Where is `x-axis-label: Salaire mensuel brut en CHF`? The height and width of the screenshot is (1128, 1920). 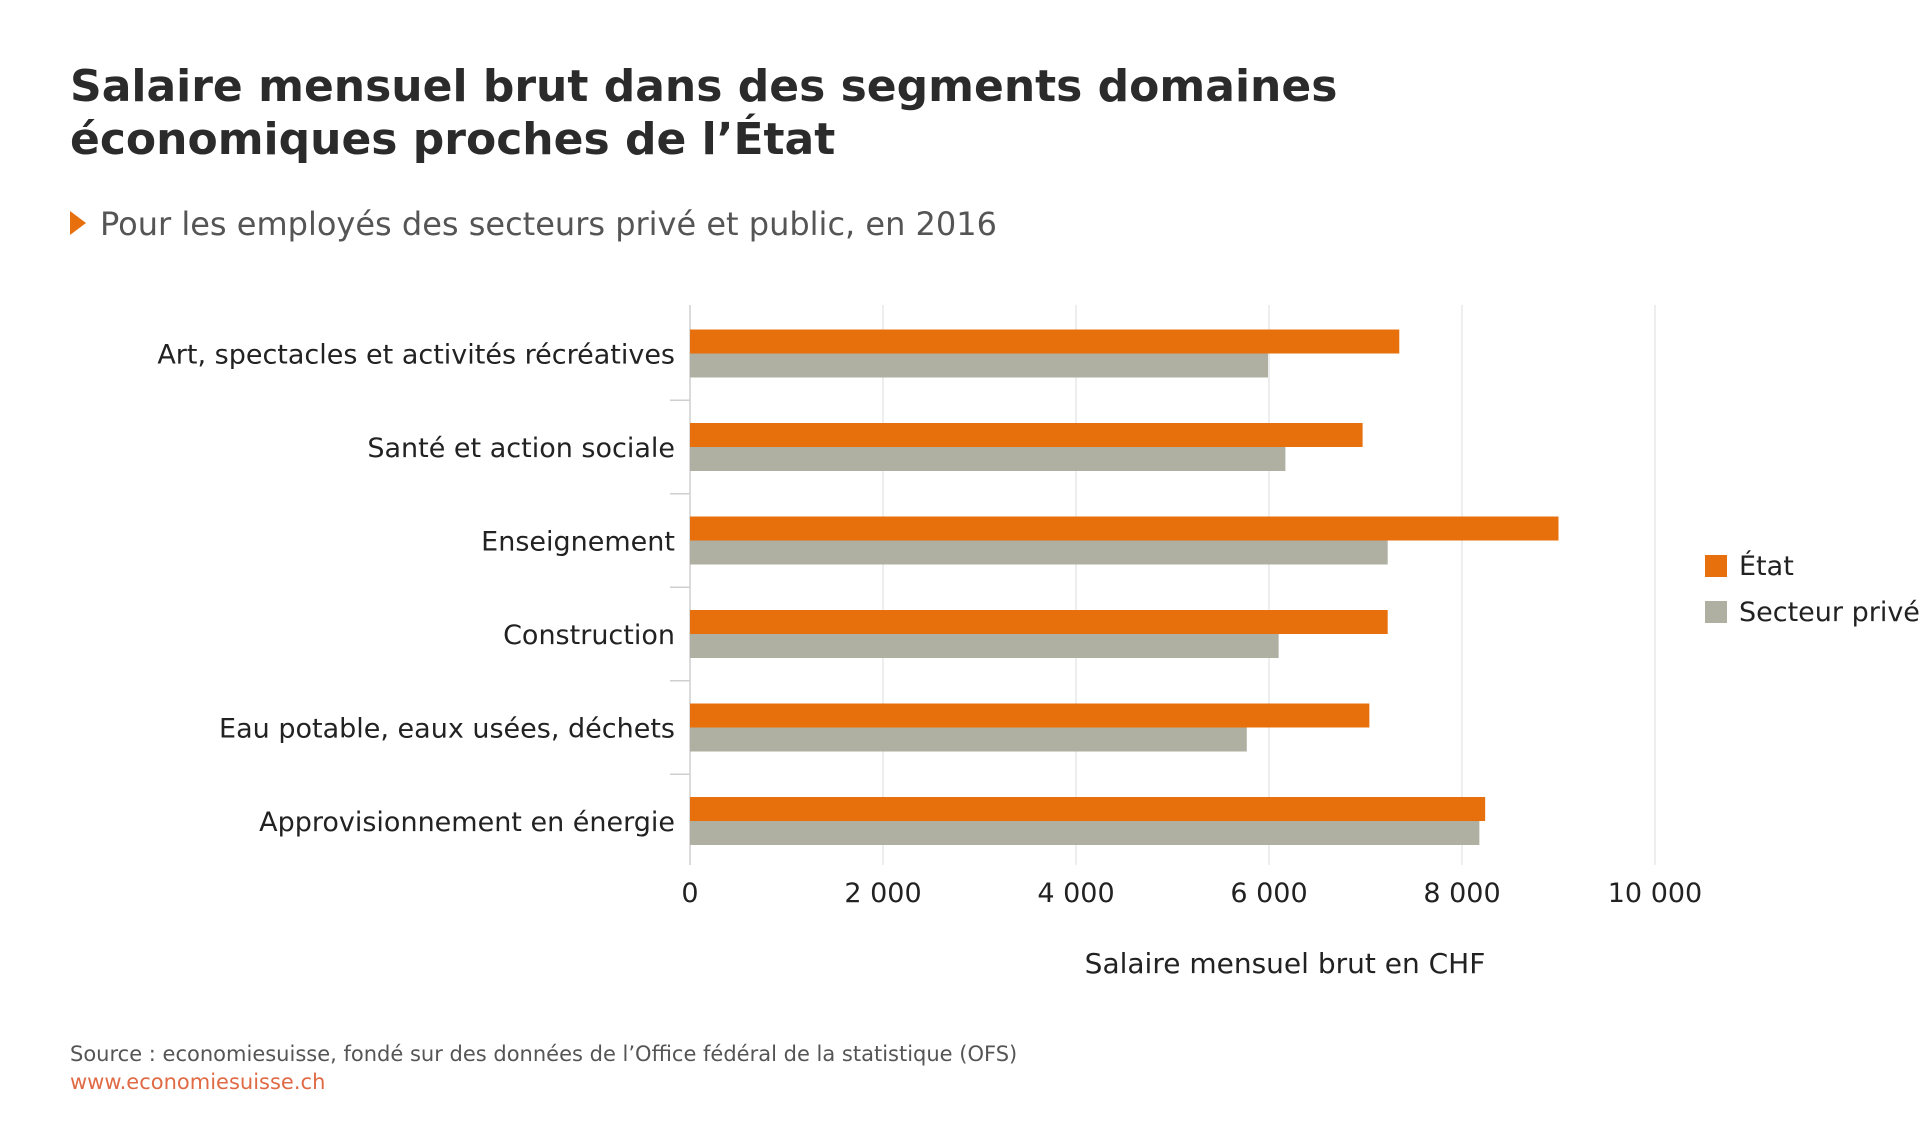 x-axis-label: Salaire mensuel brut en CHF is located at coordinates (1285, 963).